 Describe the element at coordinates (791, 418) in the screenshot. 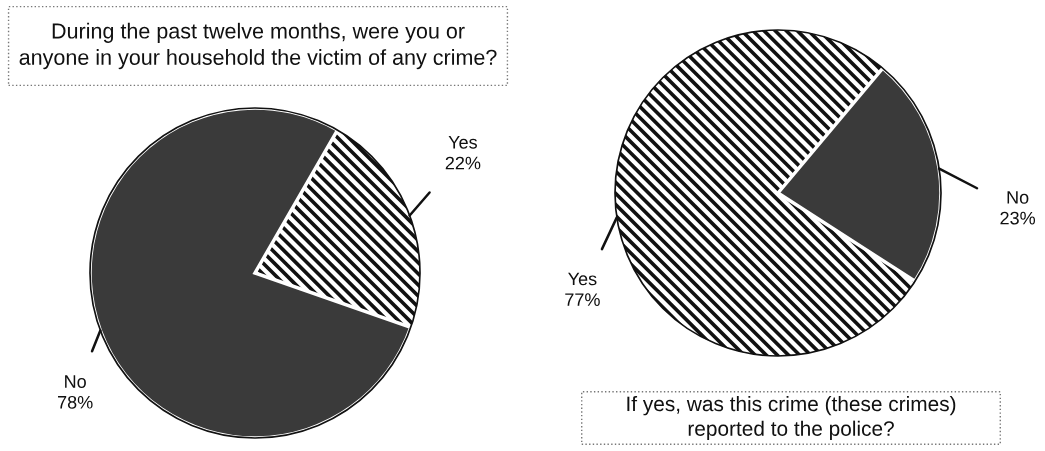

I see `text: If yes, was this crime (these crimes) reported to the police?` at that location.